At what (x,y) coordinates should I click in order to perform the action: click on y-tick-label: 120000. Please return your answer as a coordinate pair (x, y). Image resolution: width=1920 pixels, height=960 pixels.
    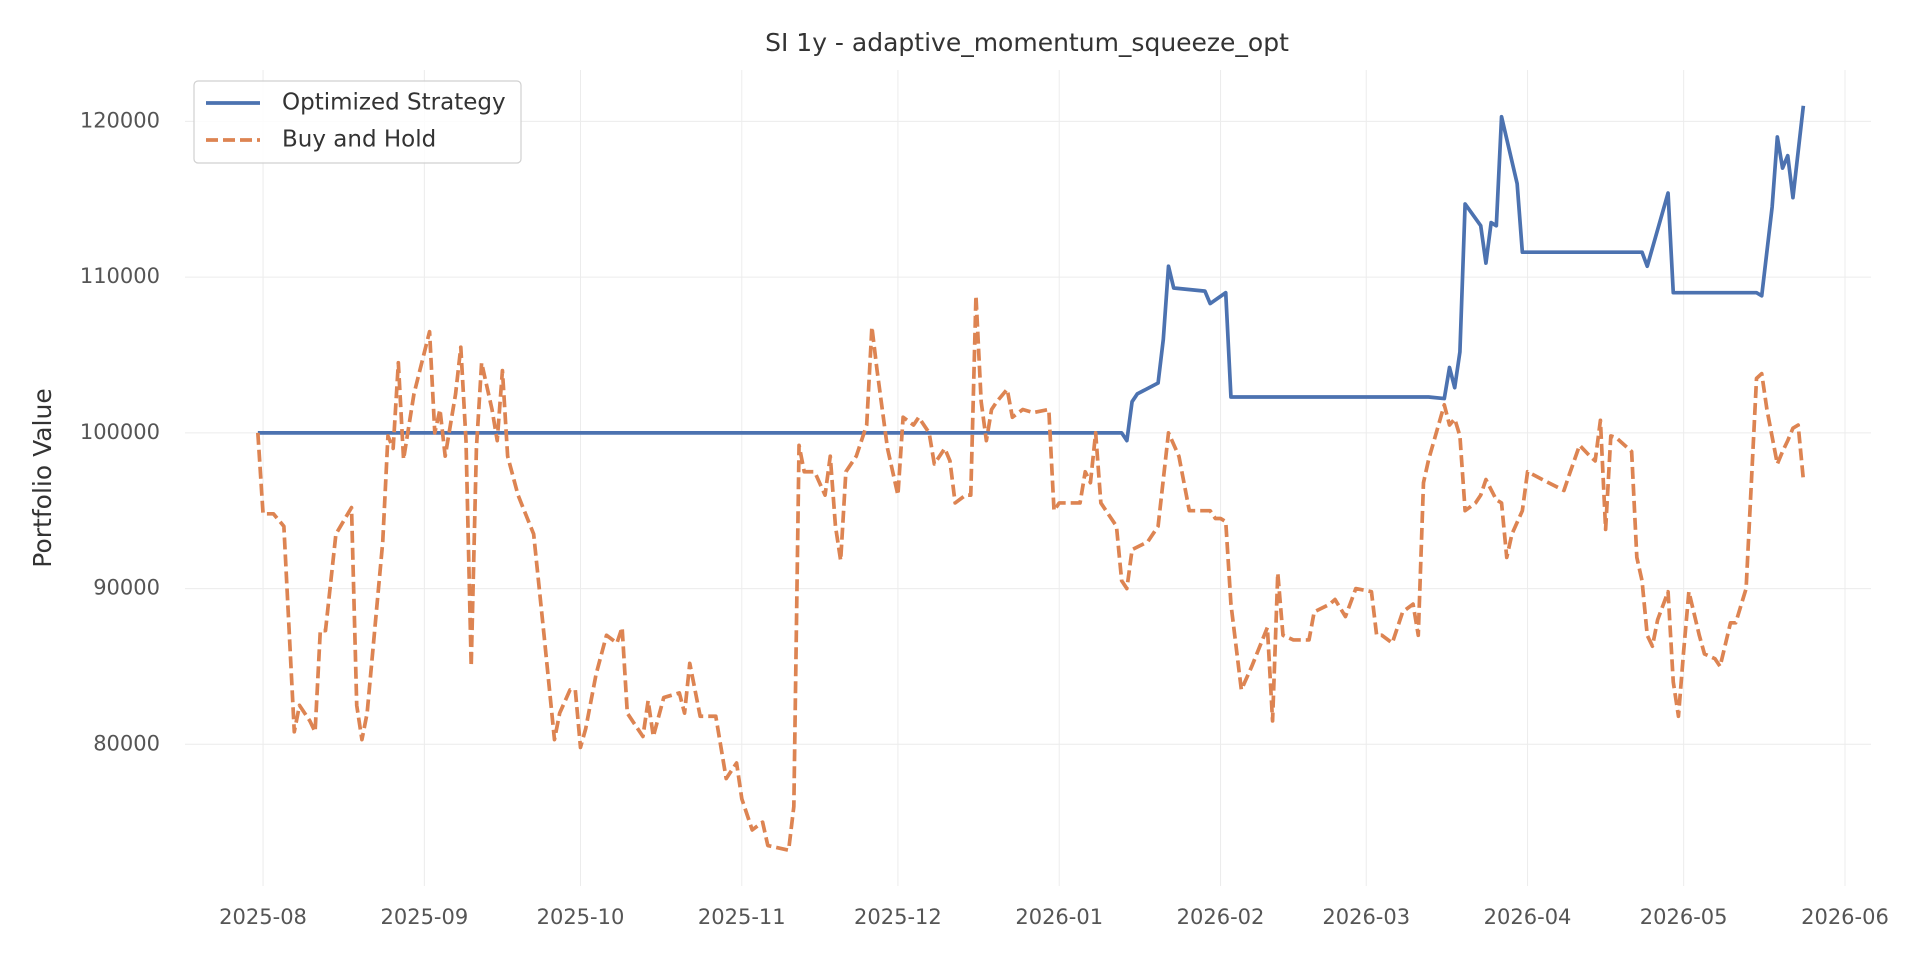
    Looking at the image, I should click on (120, 120).